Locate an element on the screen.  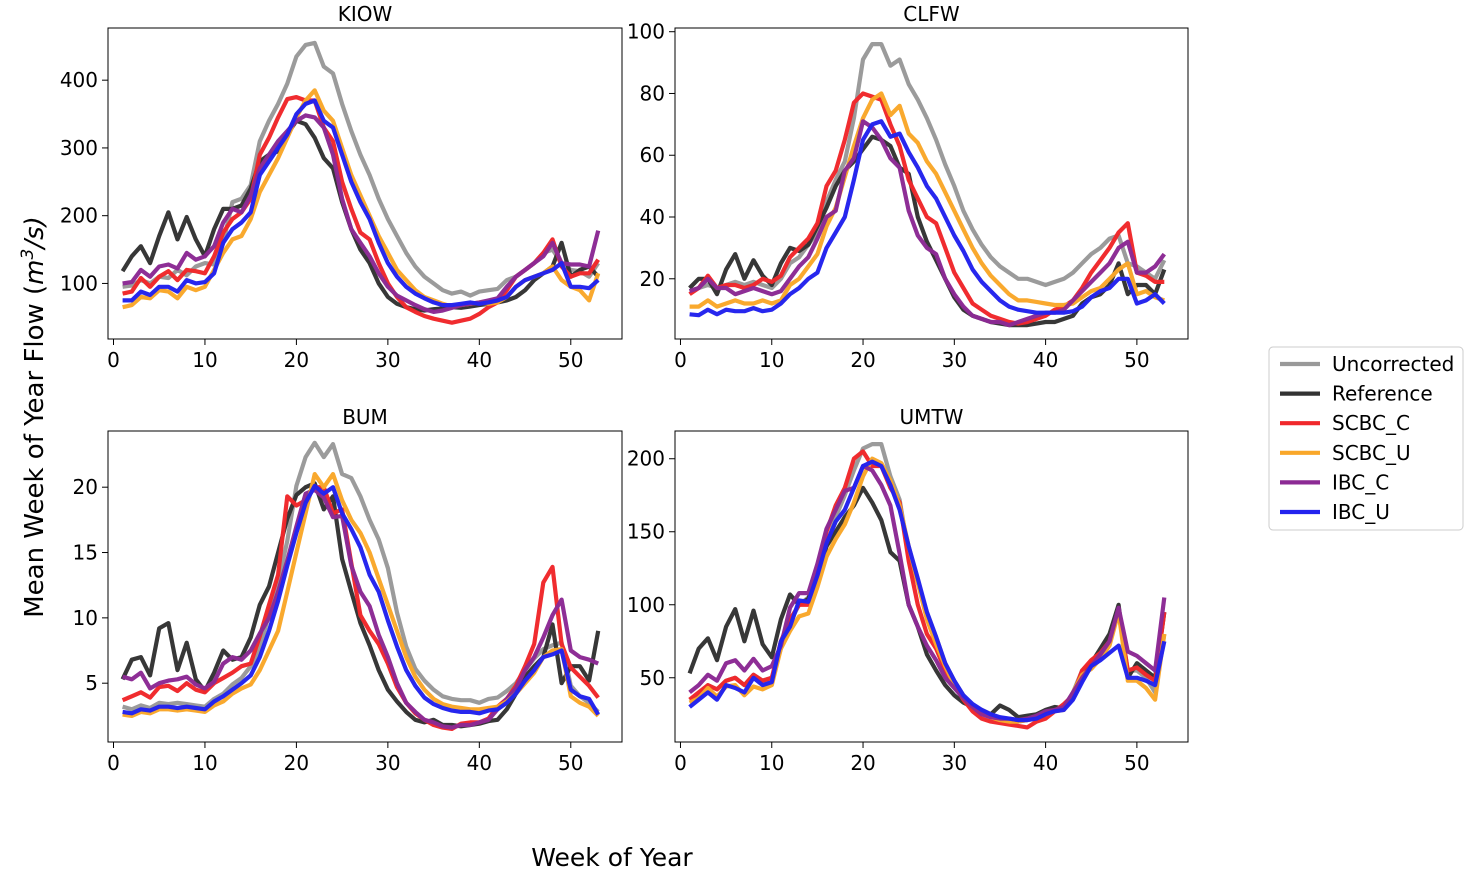
legend-item-ibc-c: IBC_C is located at coordinates (1334, 482).